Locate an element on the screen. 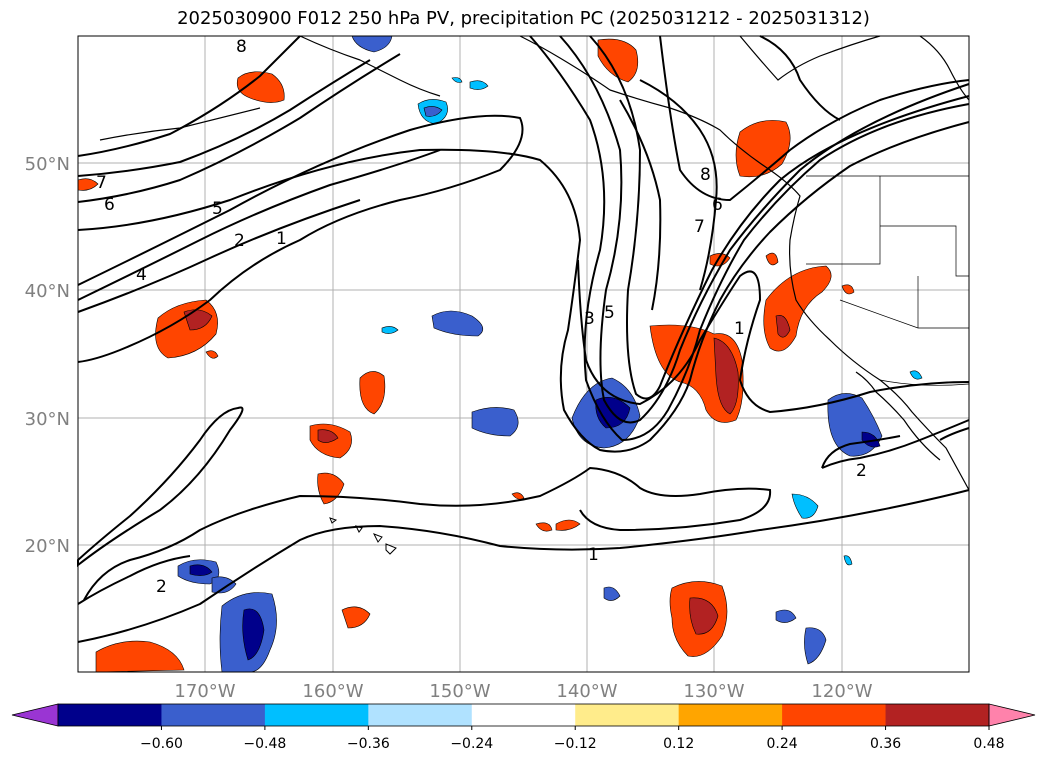  colorbar-outline is located at coordinates (523, 715).